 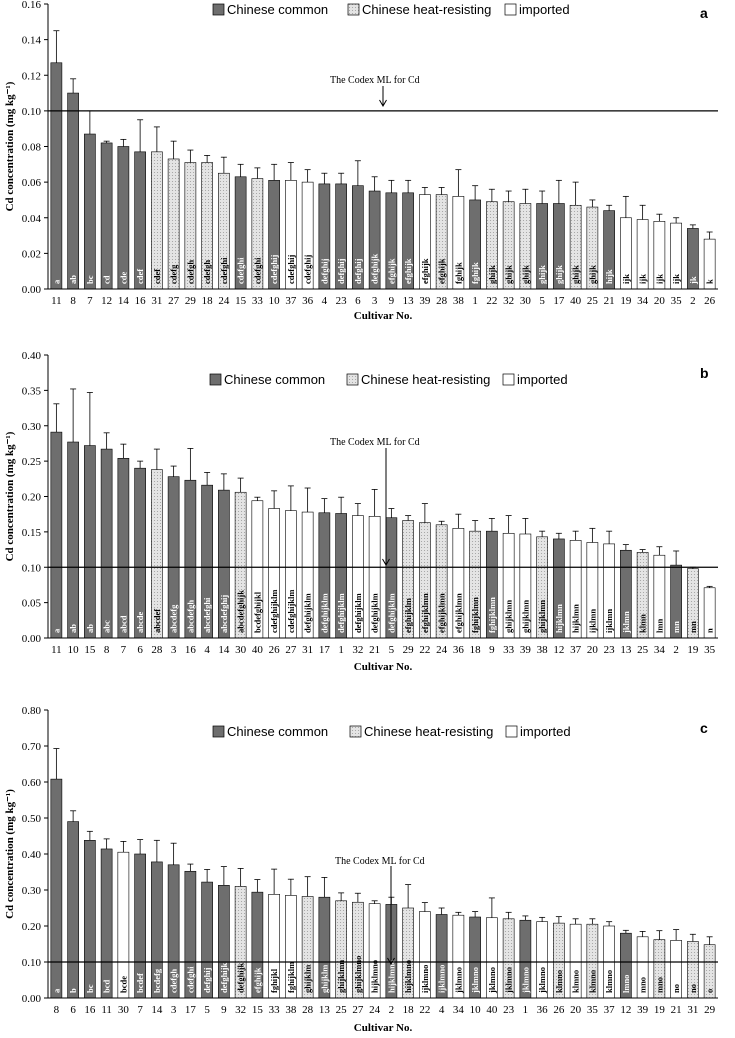 What do you see at coordinates (424, 1010) in the screenshot?
I see `x-tick-label: 22` at bounding box center [424, 1010].